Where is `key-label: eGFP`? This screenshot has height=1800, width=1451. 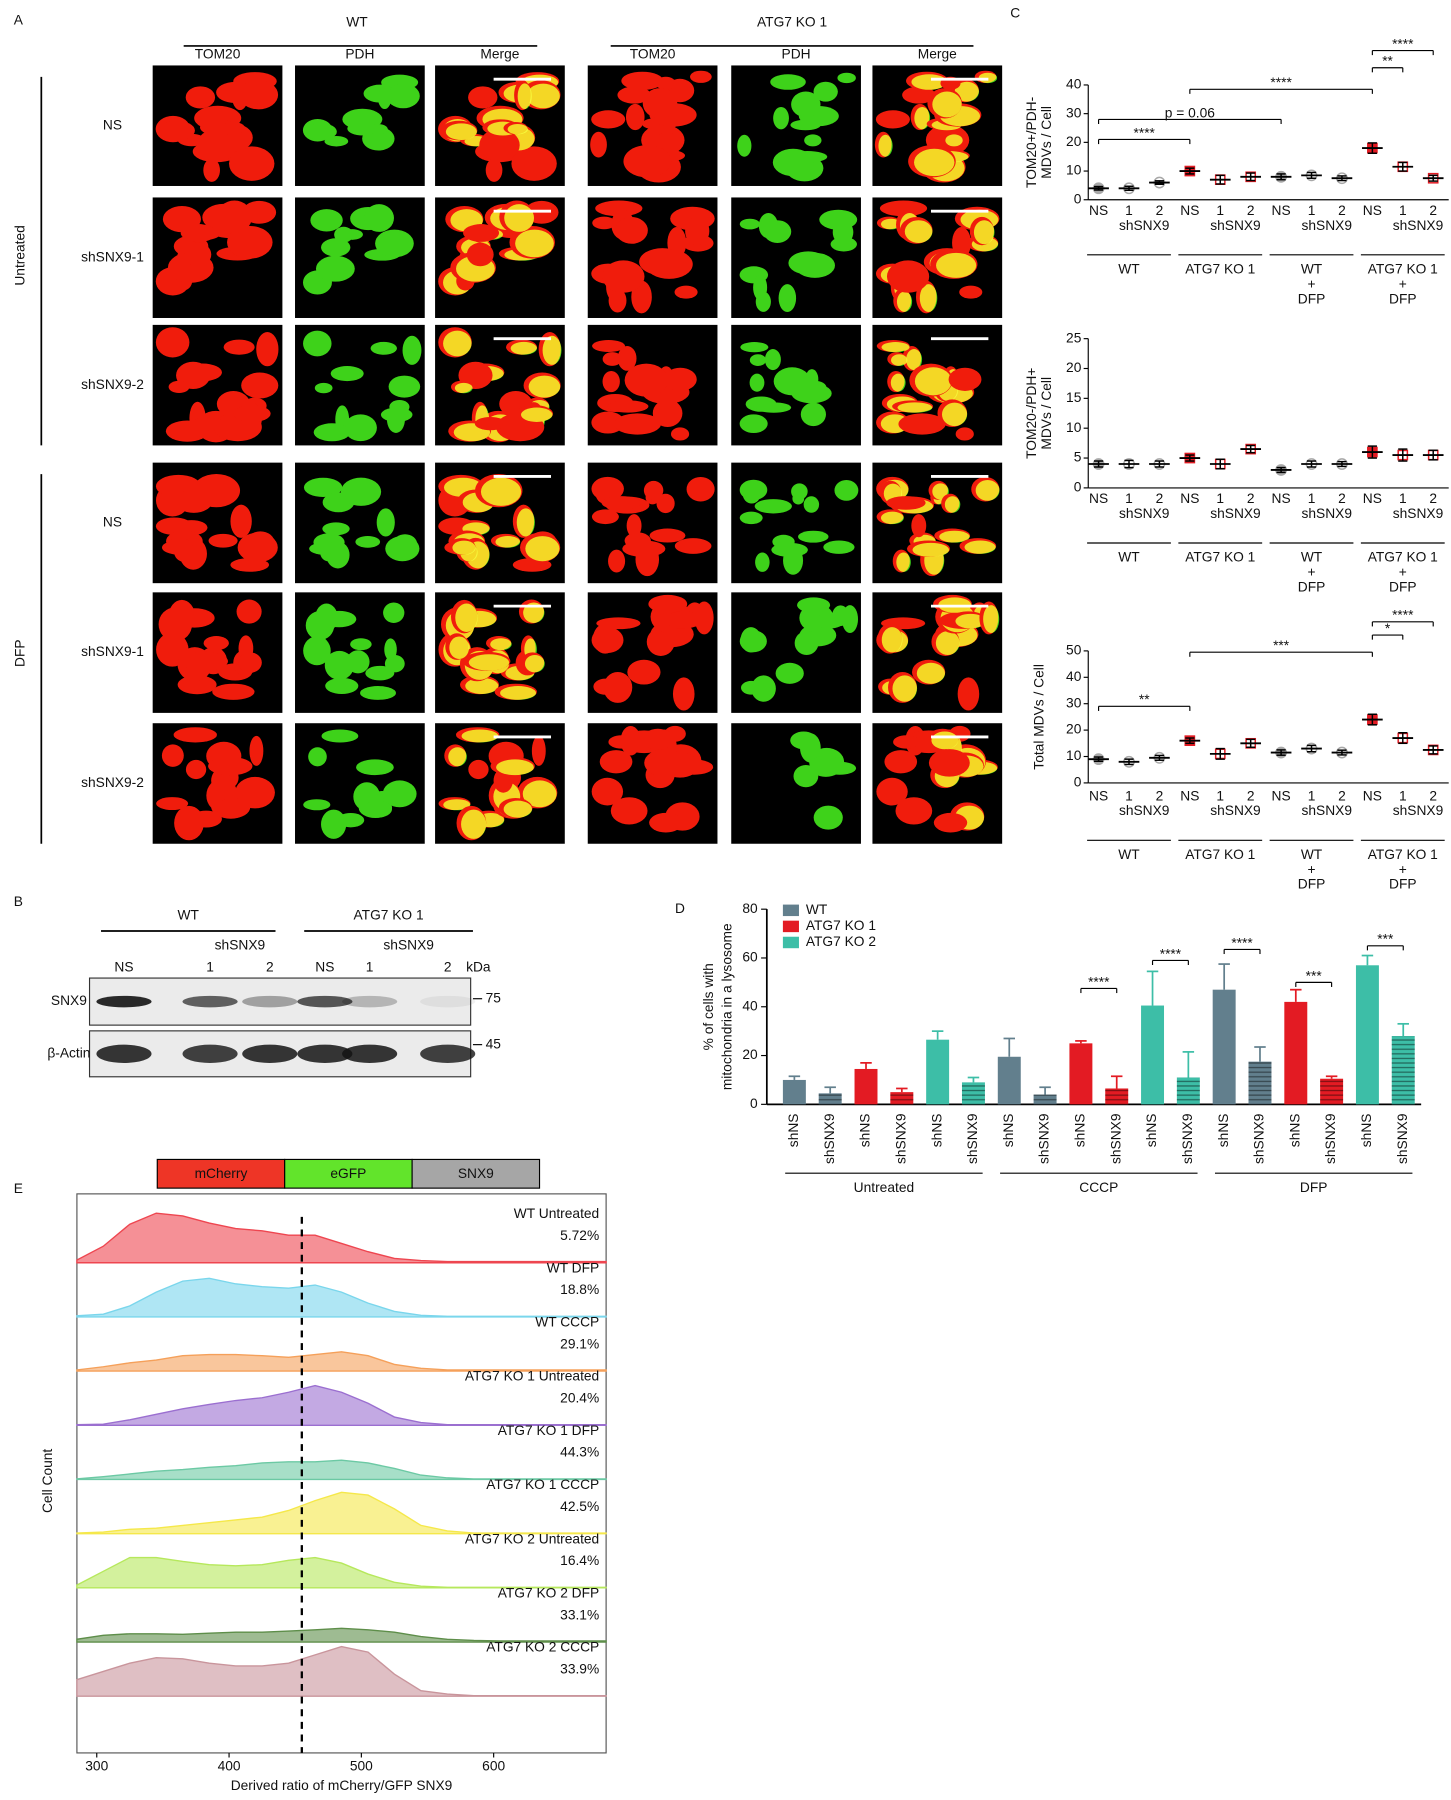
key-label: eGFP is located at coordinates (348, 1173).